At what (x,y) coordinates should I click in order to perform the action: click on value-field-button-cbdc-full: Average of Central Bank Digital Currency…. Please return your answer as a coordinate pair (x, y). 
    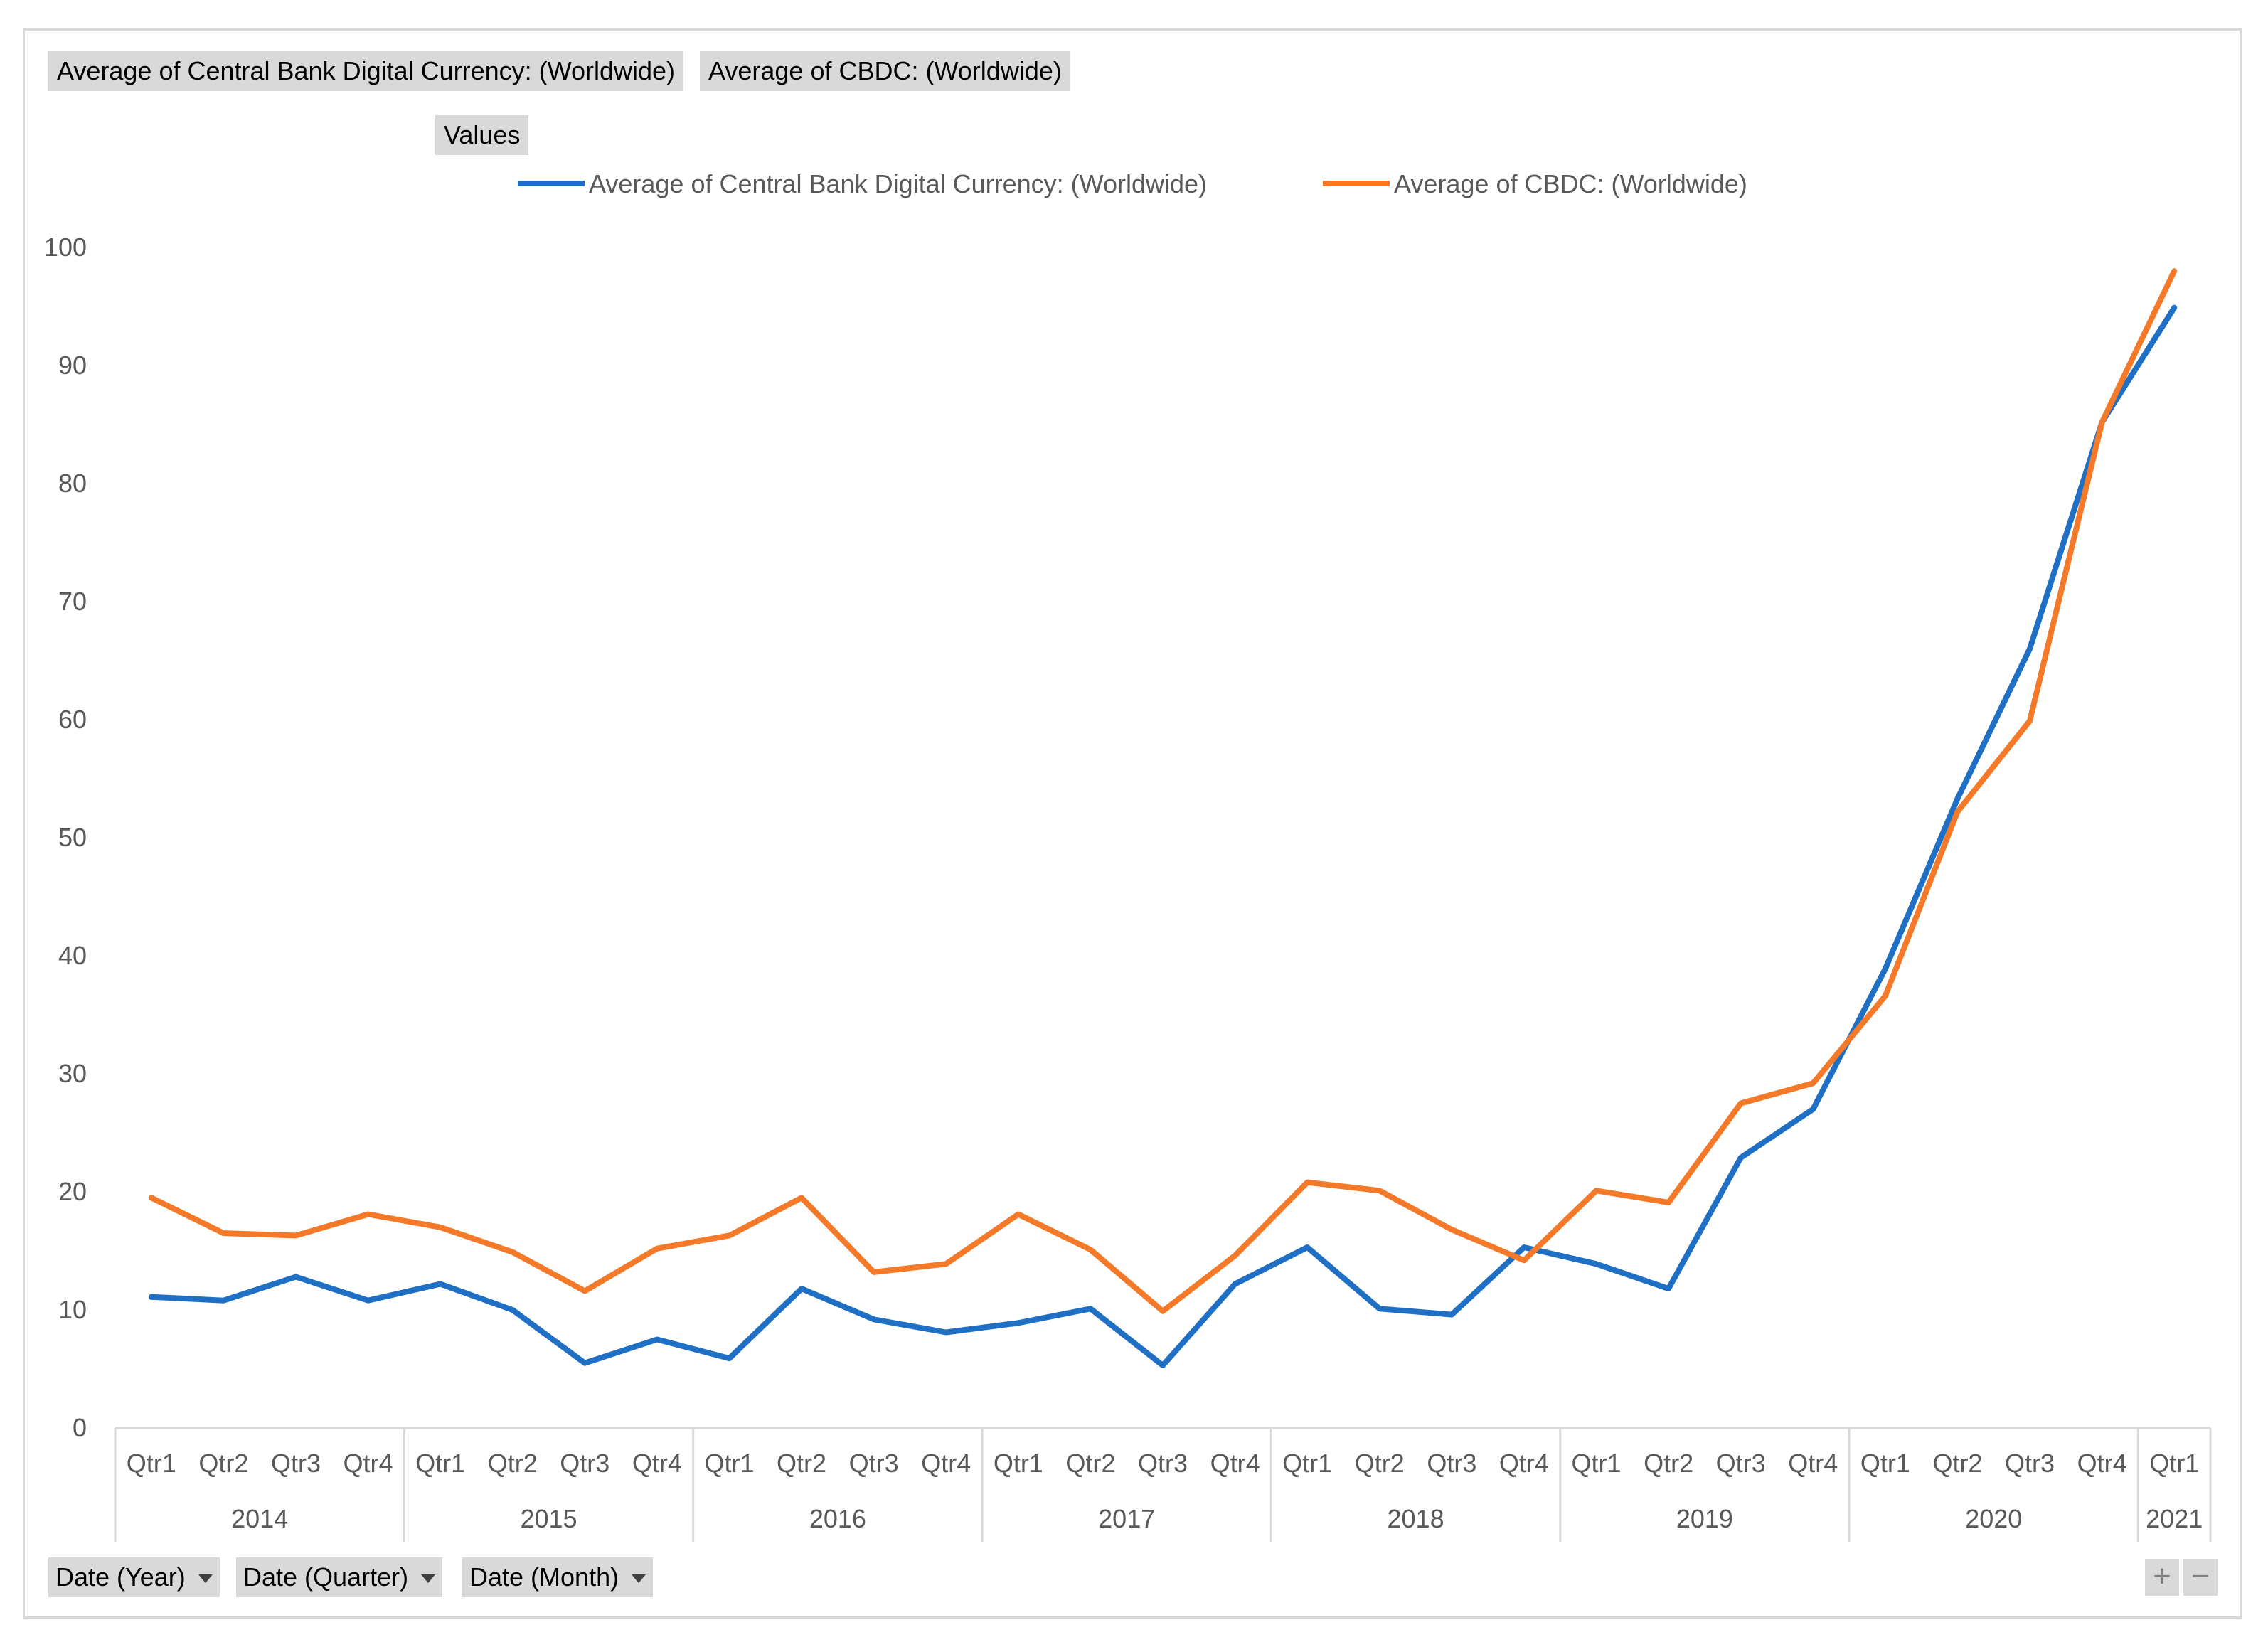
    Looking at the image, I should click on (366, 71).